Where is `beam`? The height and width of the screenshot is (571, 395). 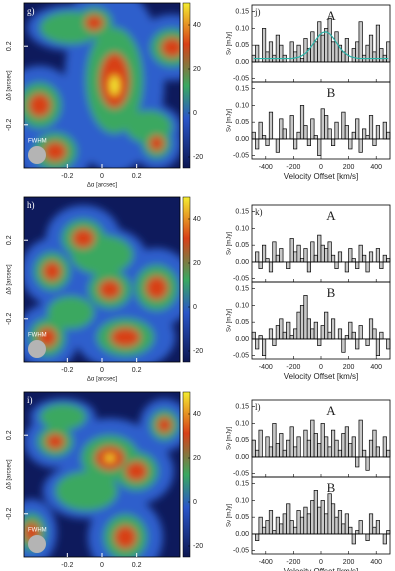
beam is located at coordinates (37, 155).